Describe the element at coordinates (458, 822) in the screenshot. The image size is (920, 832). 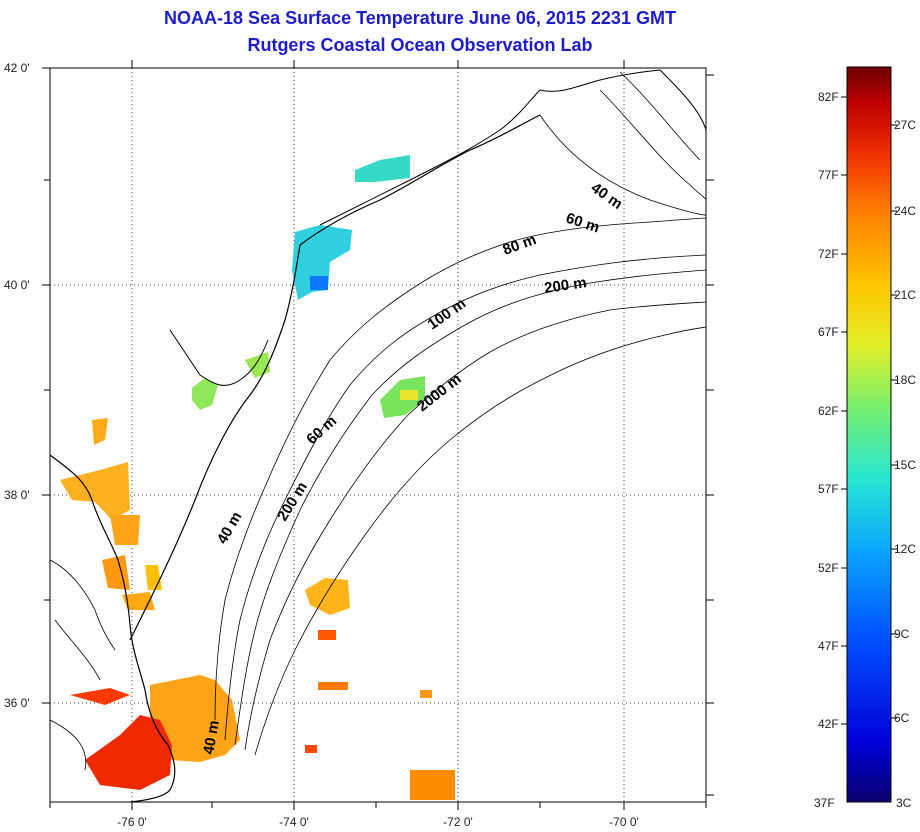
I see `lon-label-72: -72 0'` at that location.